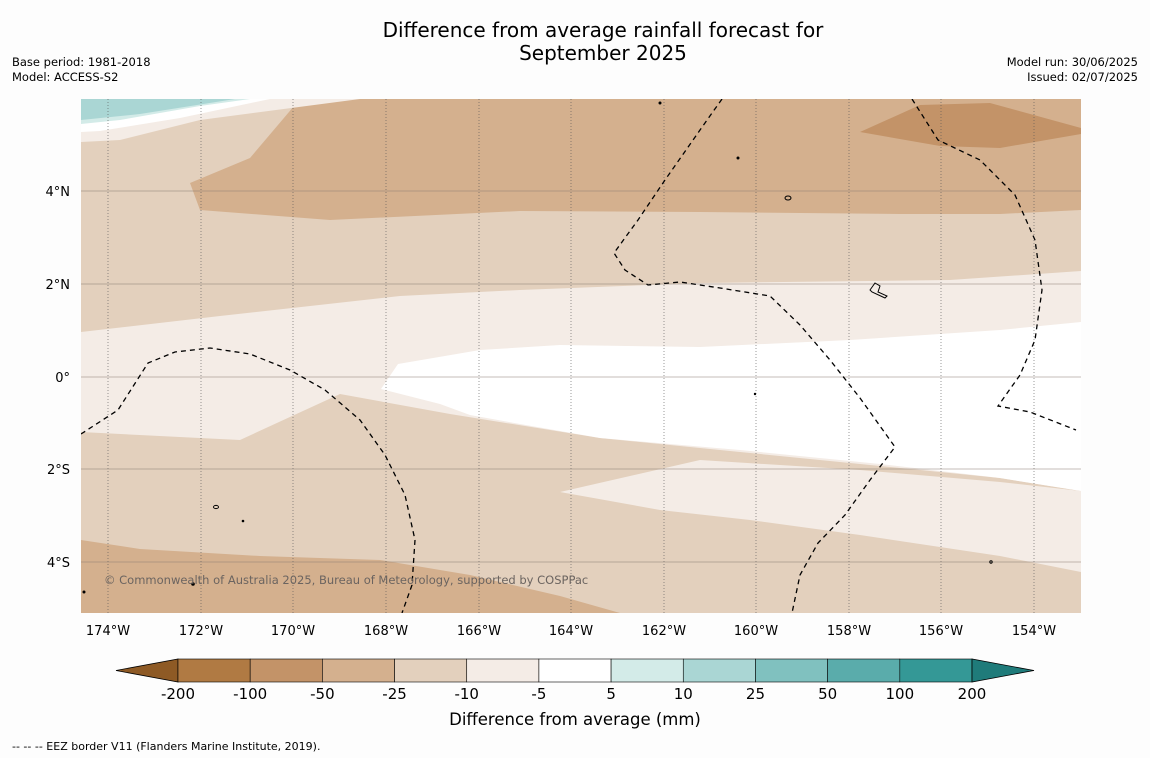  Describe the element at coordinates (293, 631) in the screenshot. I see `longitude-label: 170°W` at that location.